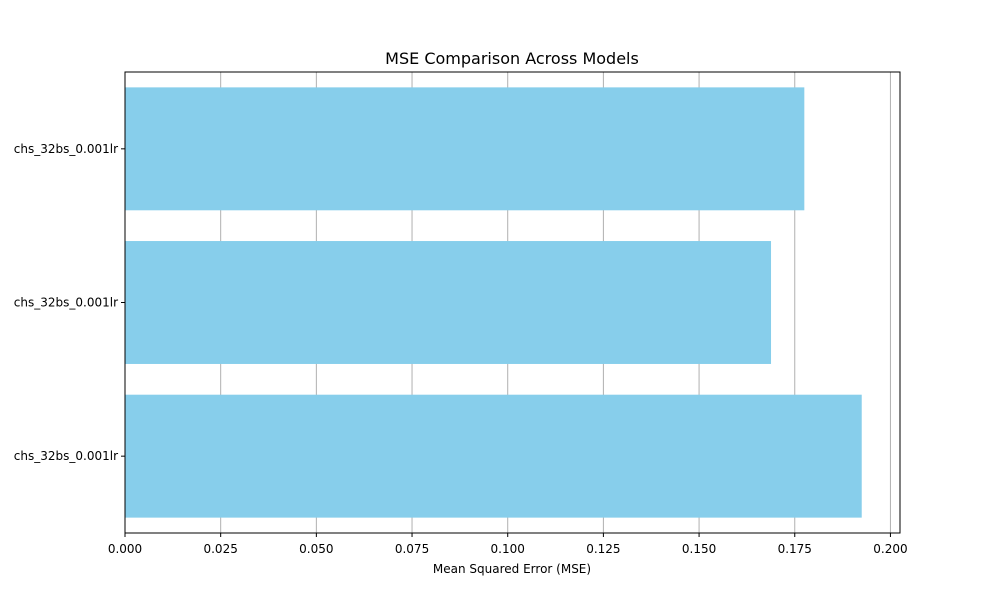  What do you see at coordinates (699, 549) in the screenshot?
I see `x-tick-label: 0.150` at bounding box center [699, 549].